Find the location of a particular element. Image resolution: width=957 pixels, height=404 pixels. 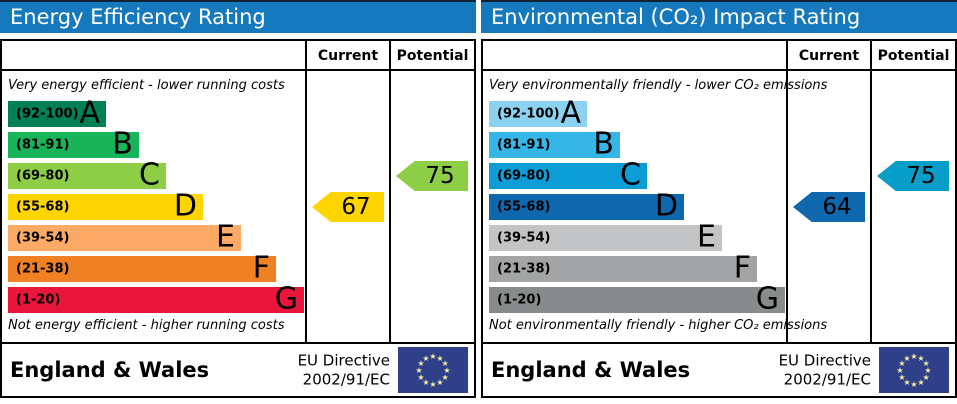

panel-title-bar: Environmental (CO₂) Impact Rating is located at coordinates (719, 16).